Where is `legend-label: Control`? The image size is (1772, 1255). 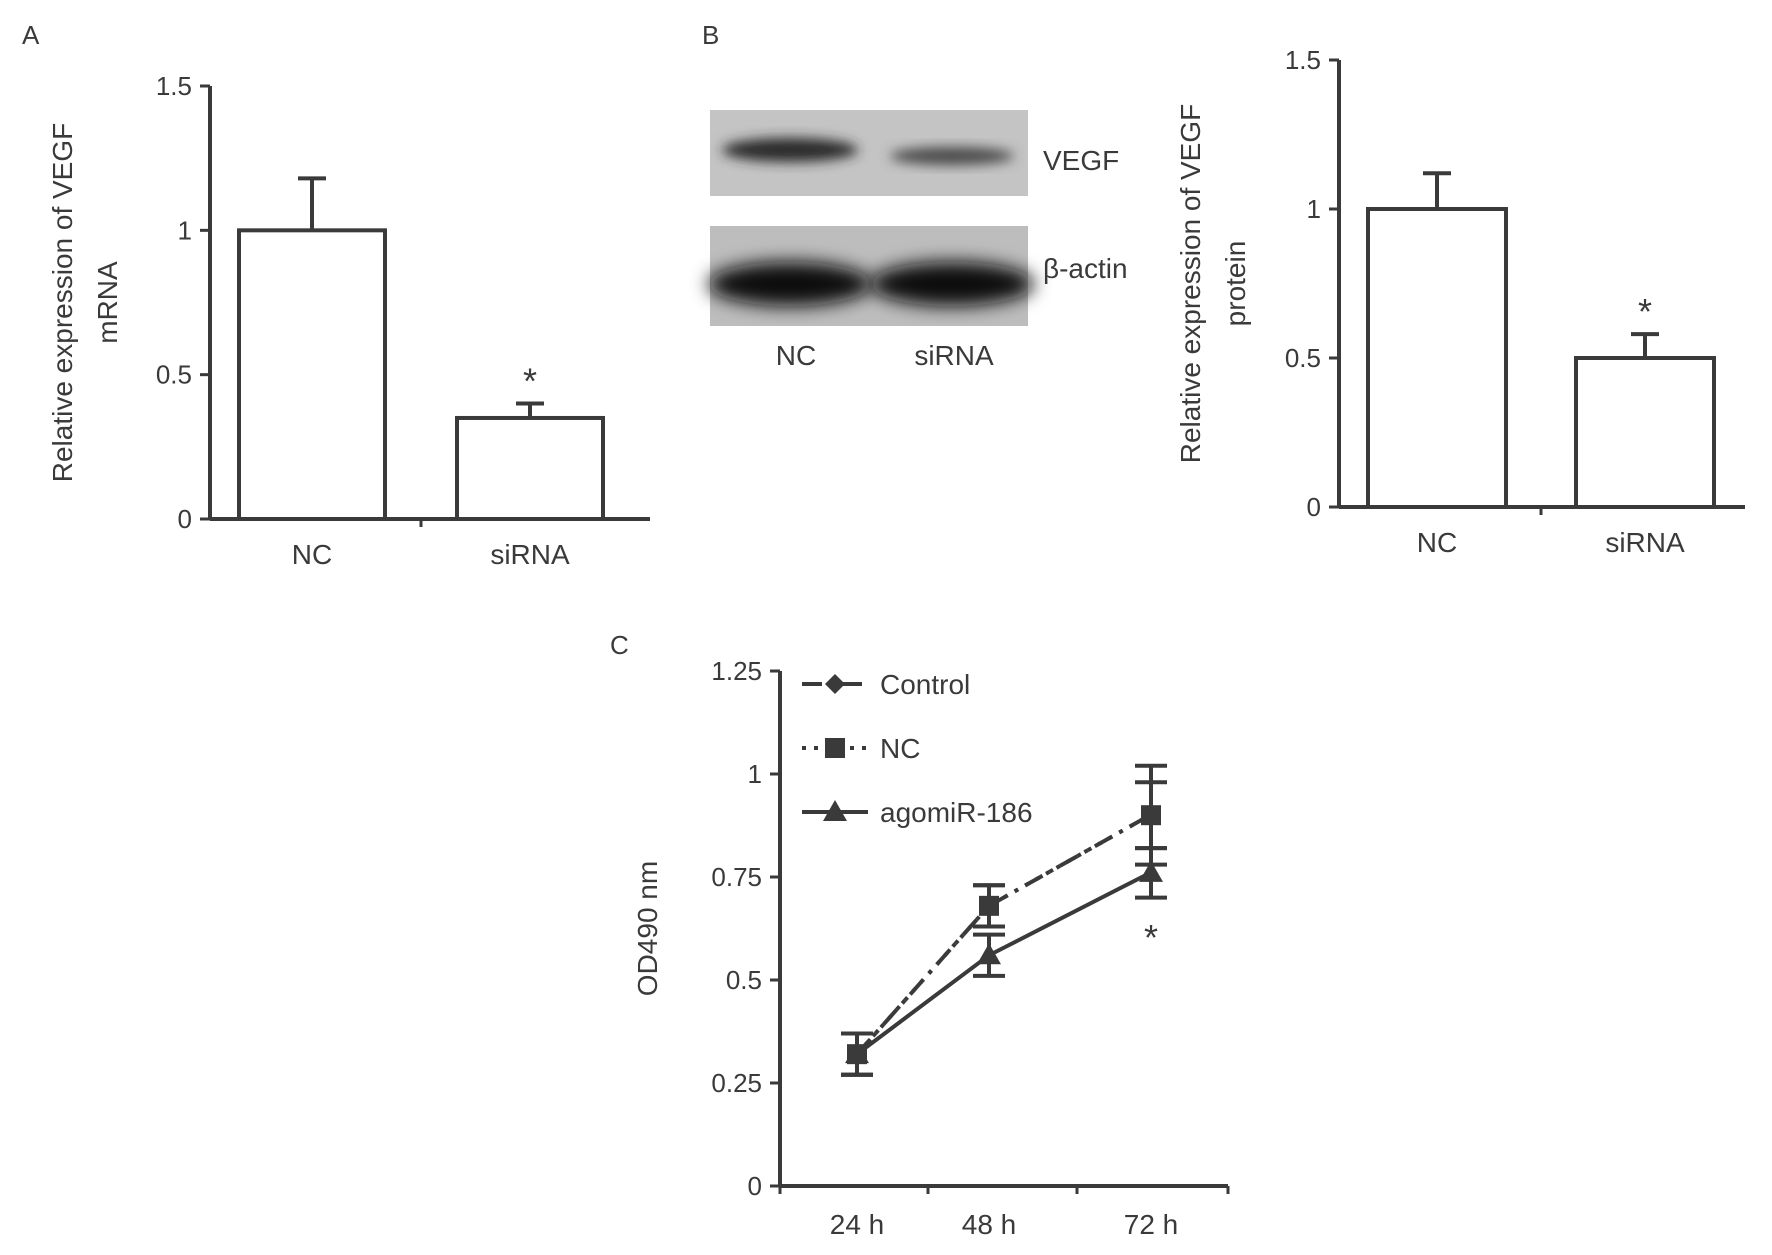
legend-label: Control is located at coordinates (925, 684).